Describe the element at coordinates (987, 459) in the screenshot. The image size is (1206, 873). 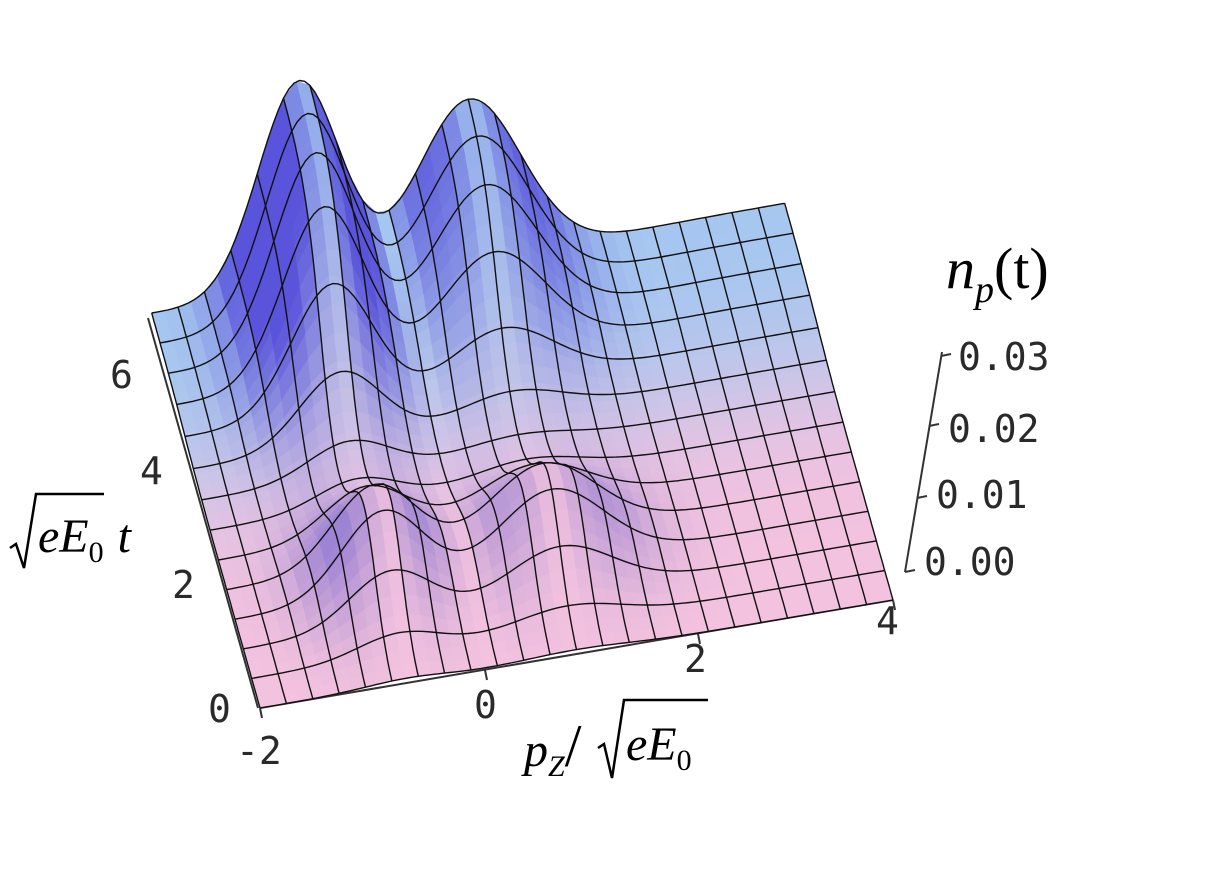
I see `z-tick-labels: 0.00 0.01 0.02 0.03` at that location.